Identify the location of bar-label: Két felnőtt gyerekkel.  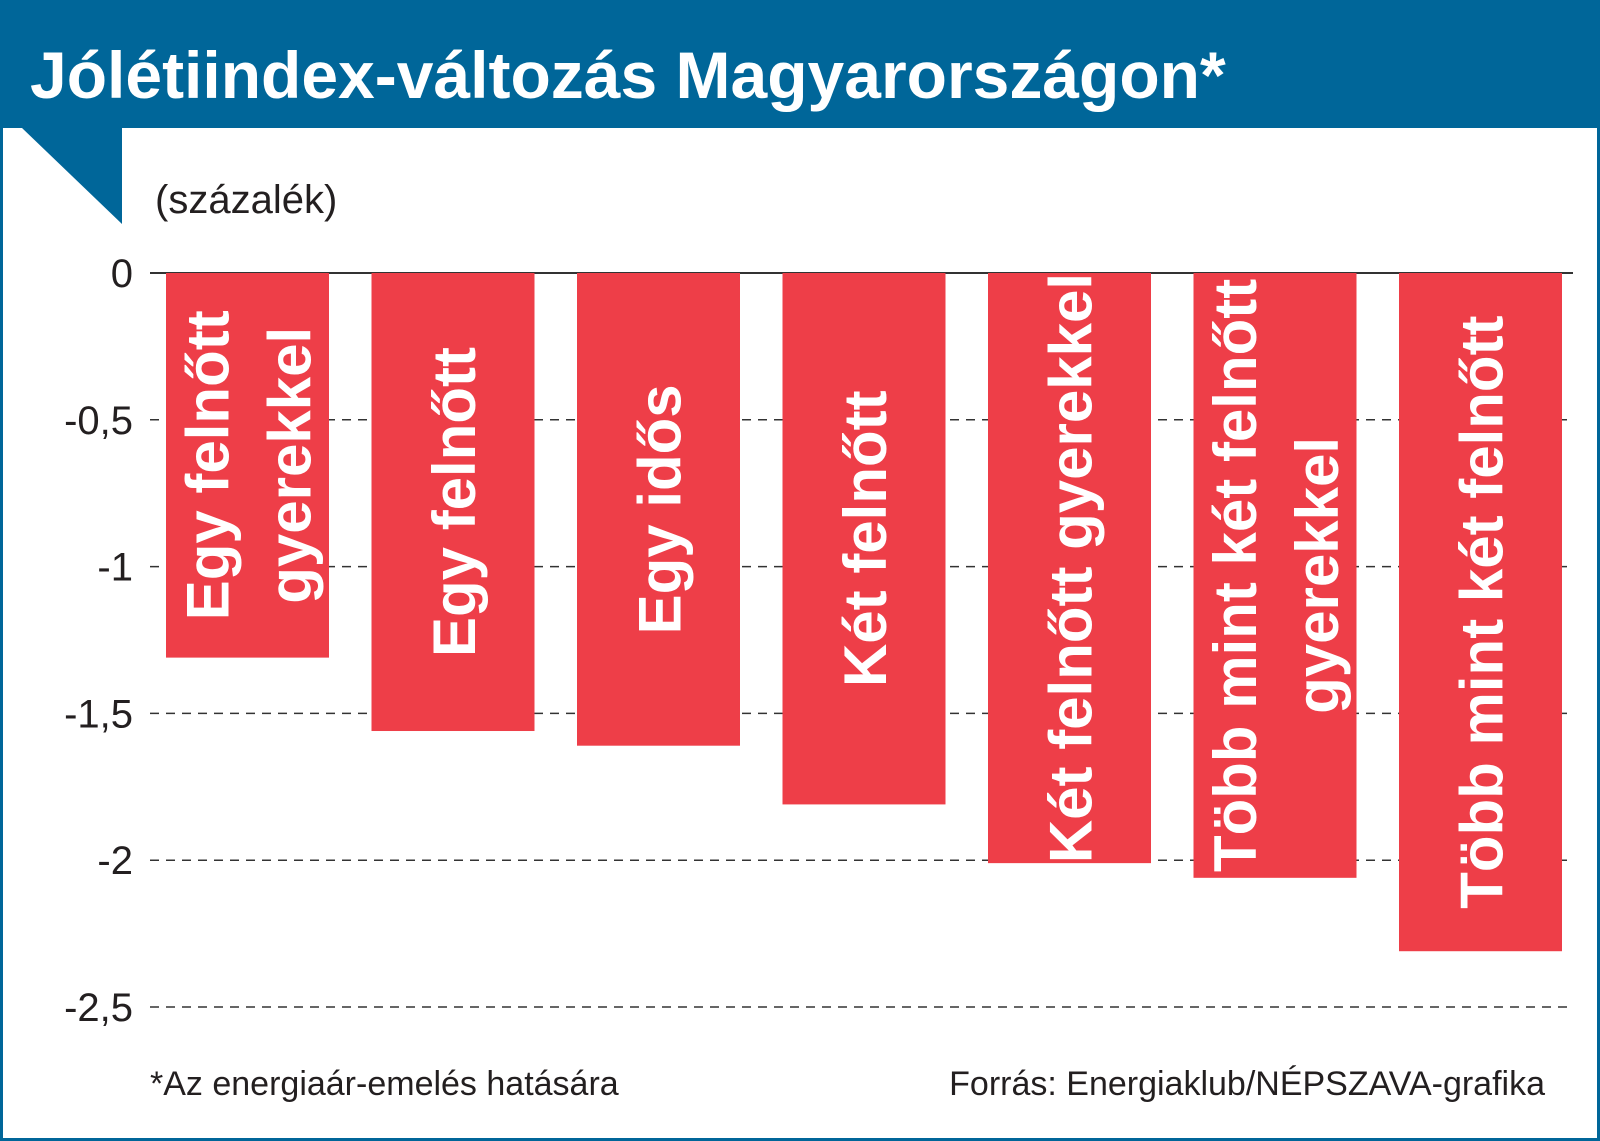
(1071, 568).